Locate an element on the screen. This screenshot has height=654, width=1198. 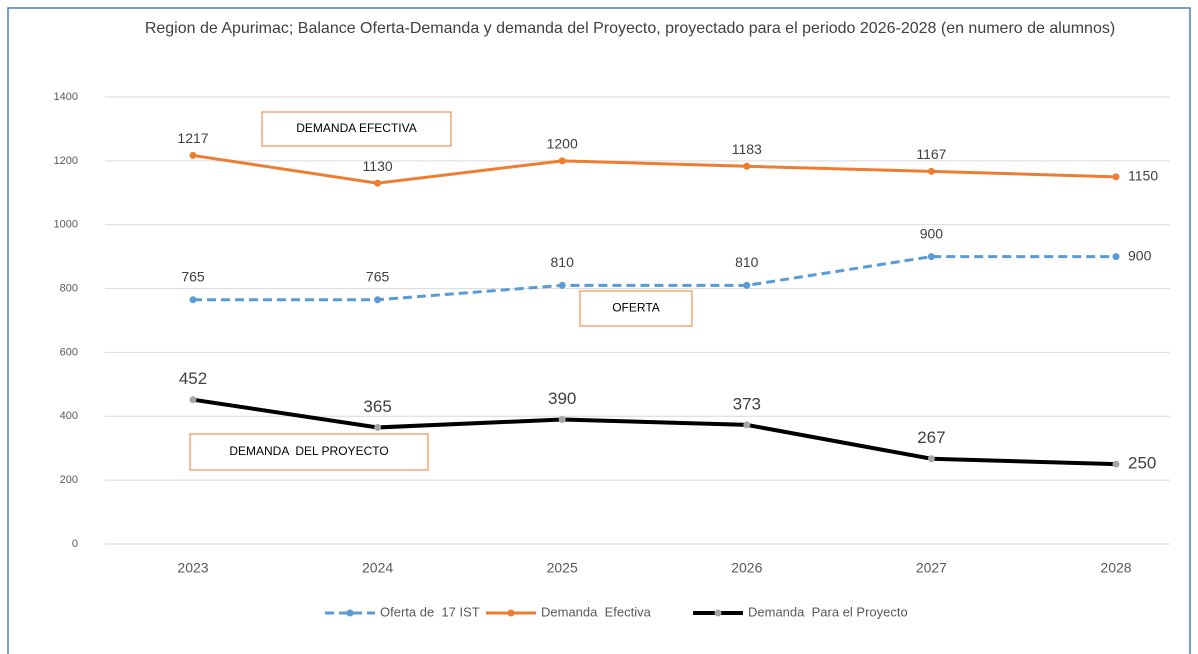
x-tick-label: 2026 is located at coordinates (746, 568).